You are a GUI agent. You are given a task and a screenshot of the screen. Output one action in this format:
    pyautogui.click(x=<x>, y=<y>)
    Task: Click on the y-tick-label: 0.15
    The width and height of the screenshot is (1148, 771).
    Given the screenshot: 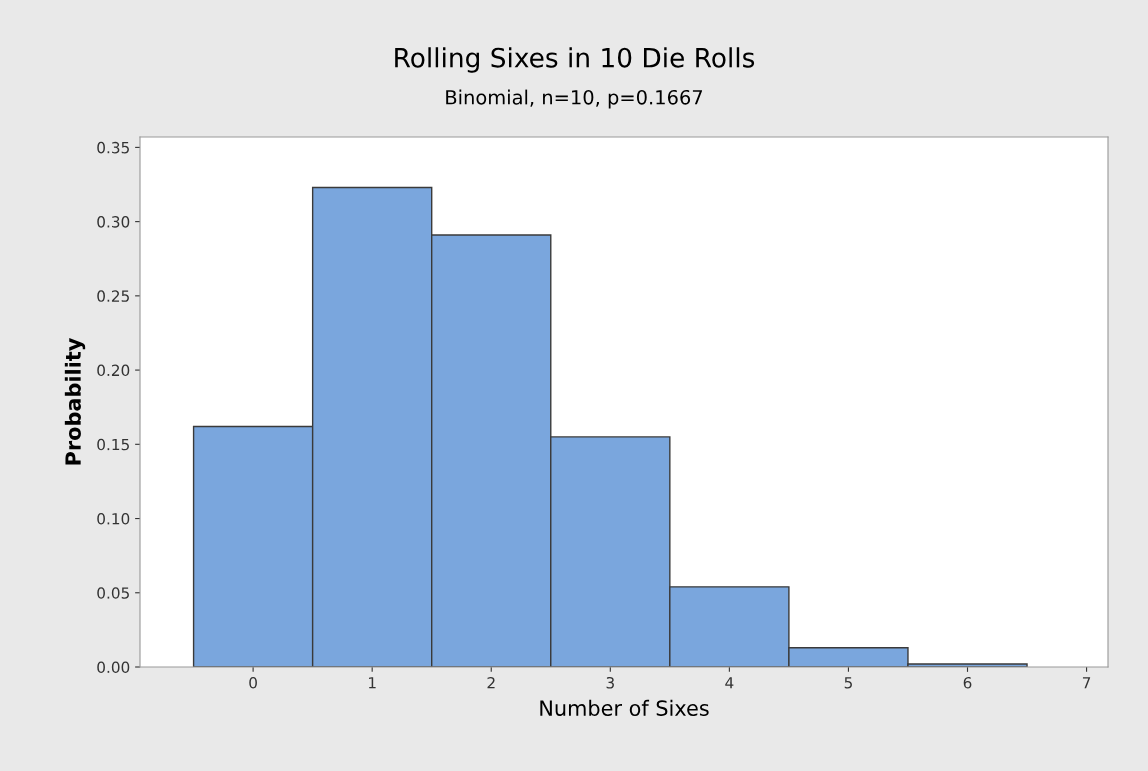 What is the action you would take?
    pyautogui.click(x=113, y=444)
    